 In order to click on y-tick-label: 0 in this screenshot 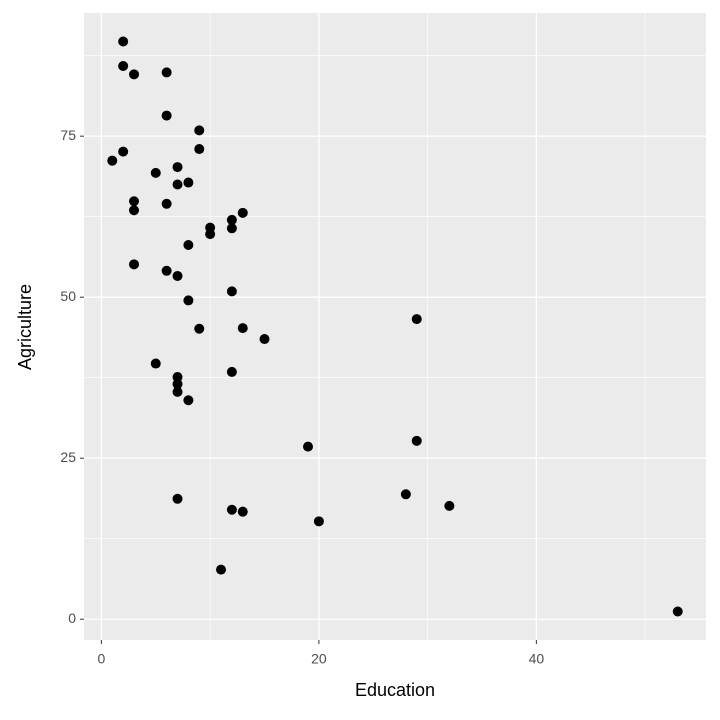, I will do `click(72, 618)`.